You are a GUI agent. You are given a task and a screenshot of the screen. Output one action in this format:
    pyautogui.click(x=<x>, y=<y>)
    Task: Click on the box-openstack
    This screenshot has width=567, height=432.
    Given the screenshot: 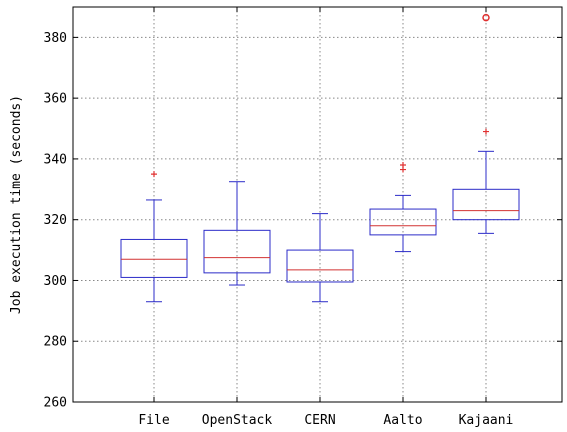 What is the action you would take?
    pyautogui.click(x=237, y=233)
    